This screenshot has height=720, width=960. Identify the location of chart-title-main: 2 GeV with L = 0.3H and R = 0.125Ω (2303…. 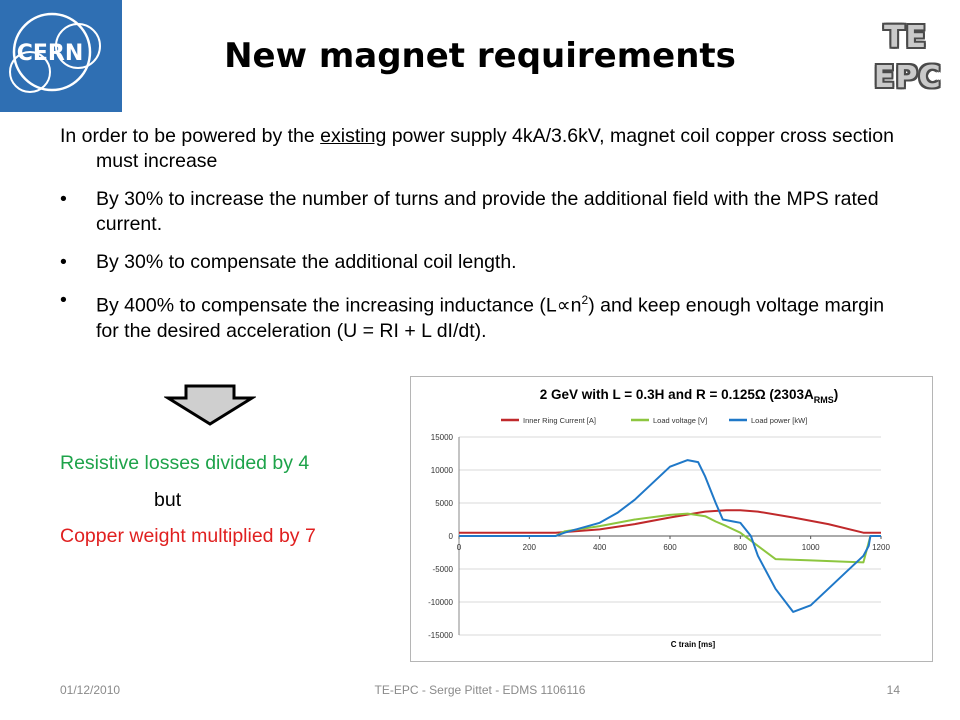
(677, 394).